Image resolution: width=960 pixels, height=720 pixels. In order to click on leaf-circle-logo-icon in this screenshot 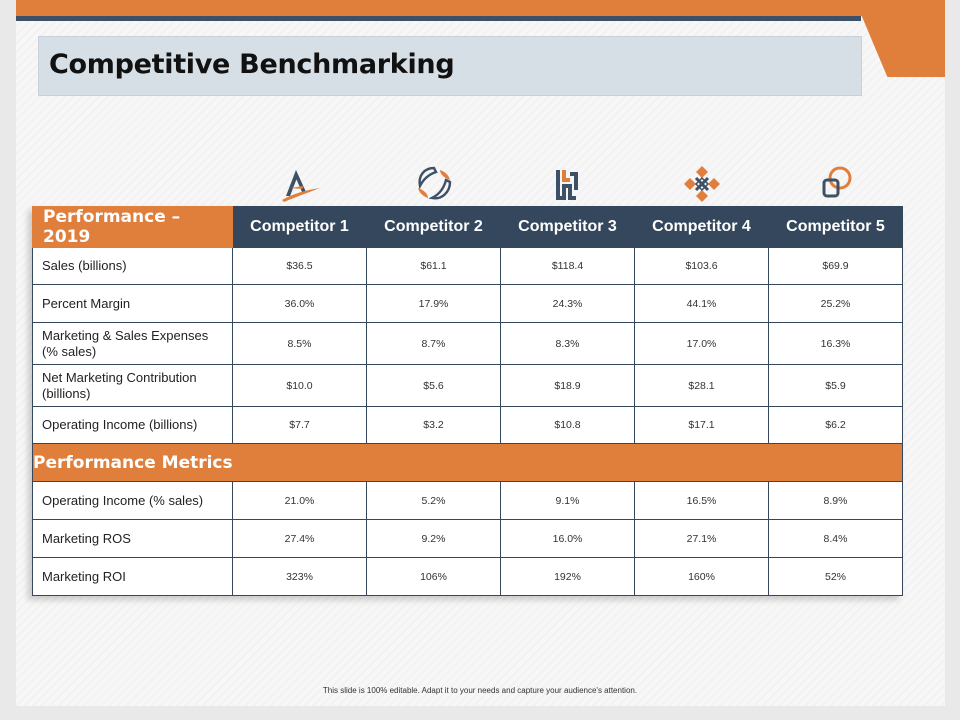, I will do `click(434, 184)`.